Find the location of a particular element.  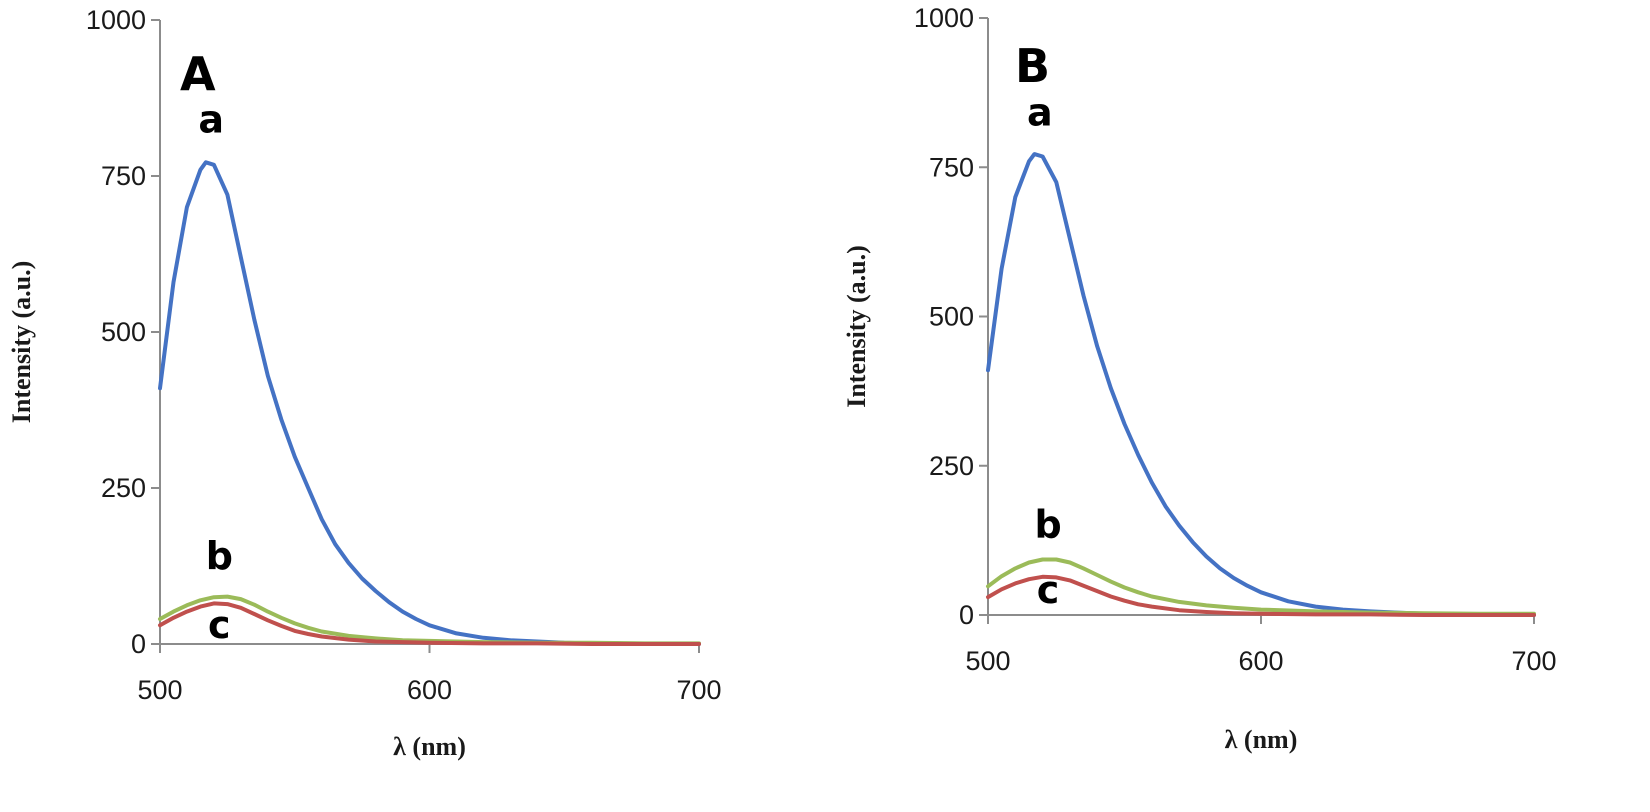

panel-label: A is located at coordinates (198, 74).